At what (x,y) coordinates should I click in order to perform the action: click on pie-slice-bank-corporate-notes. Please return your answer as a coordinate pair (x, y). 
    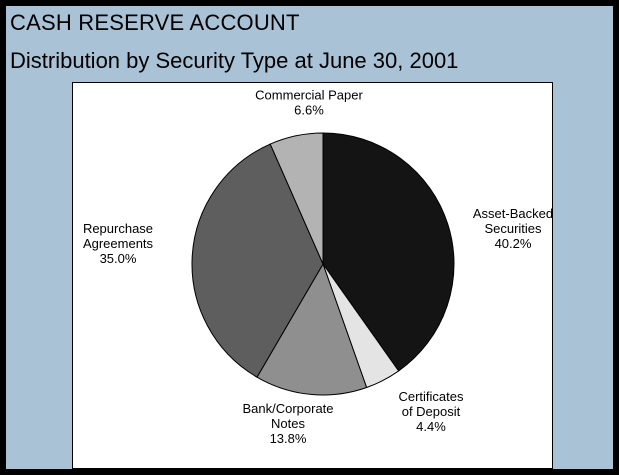
    Looking at the image, I should click on (312, 329).